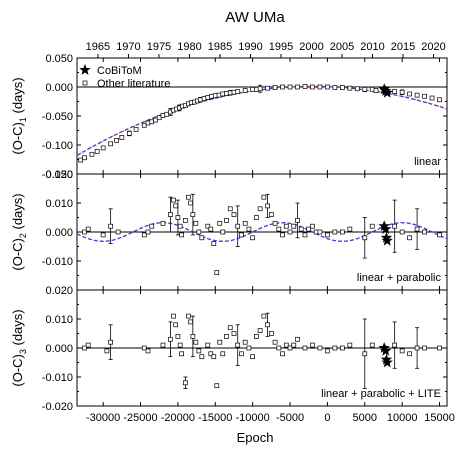 Image resolution: width=463 pixels, height=463 pixels. I want to click on legend-label-other: Other literature, so click(133, 84).